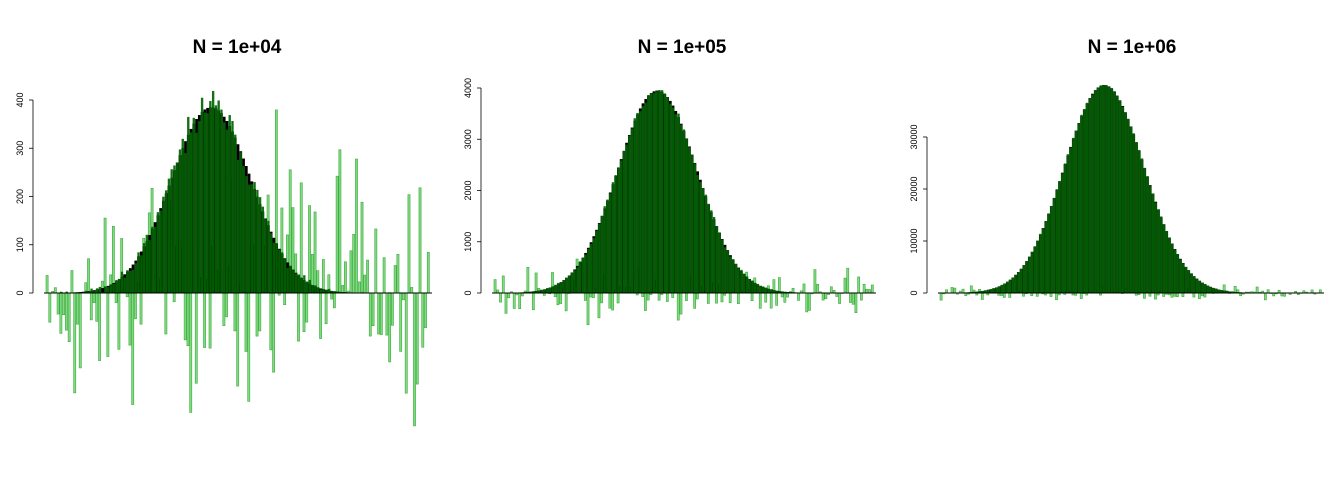 Image resolution: width=1326 pixels, height=491 pixels. What do you see at coordinates (20, 196) in the screenshot?
I see `y-tick-label: 200` at bounding box center [20, 196].